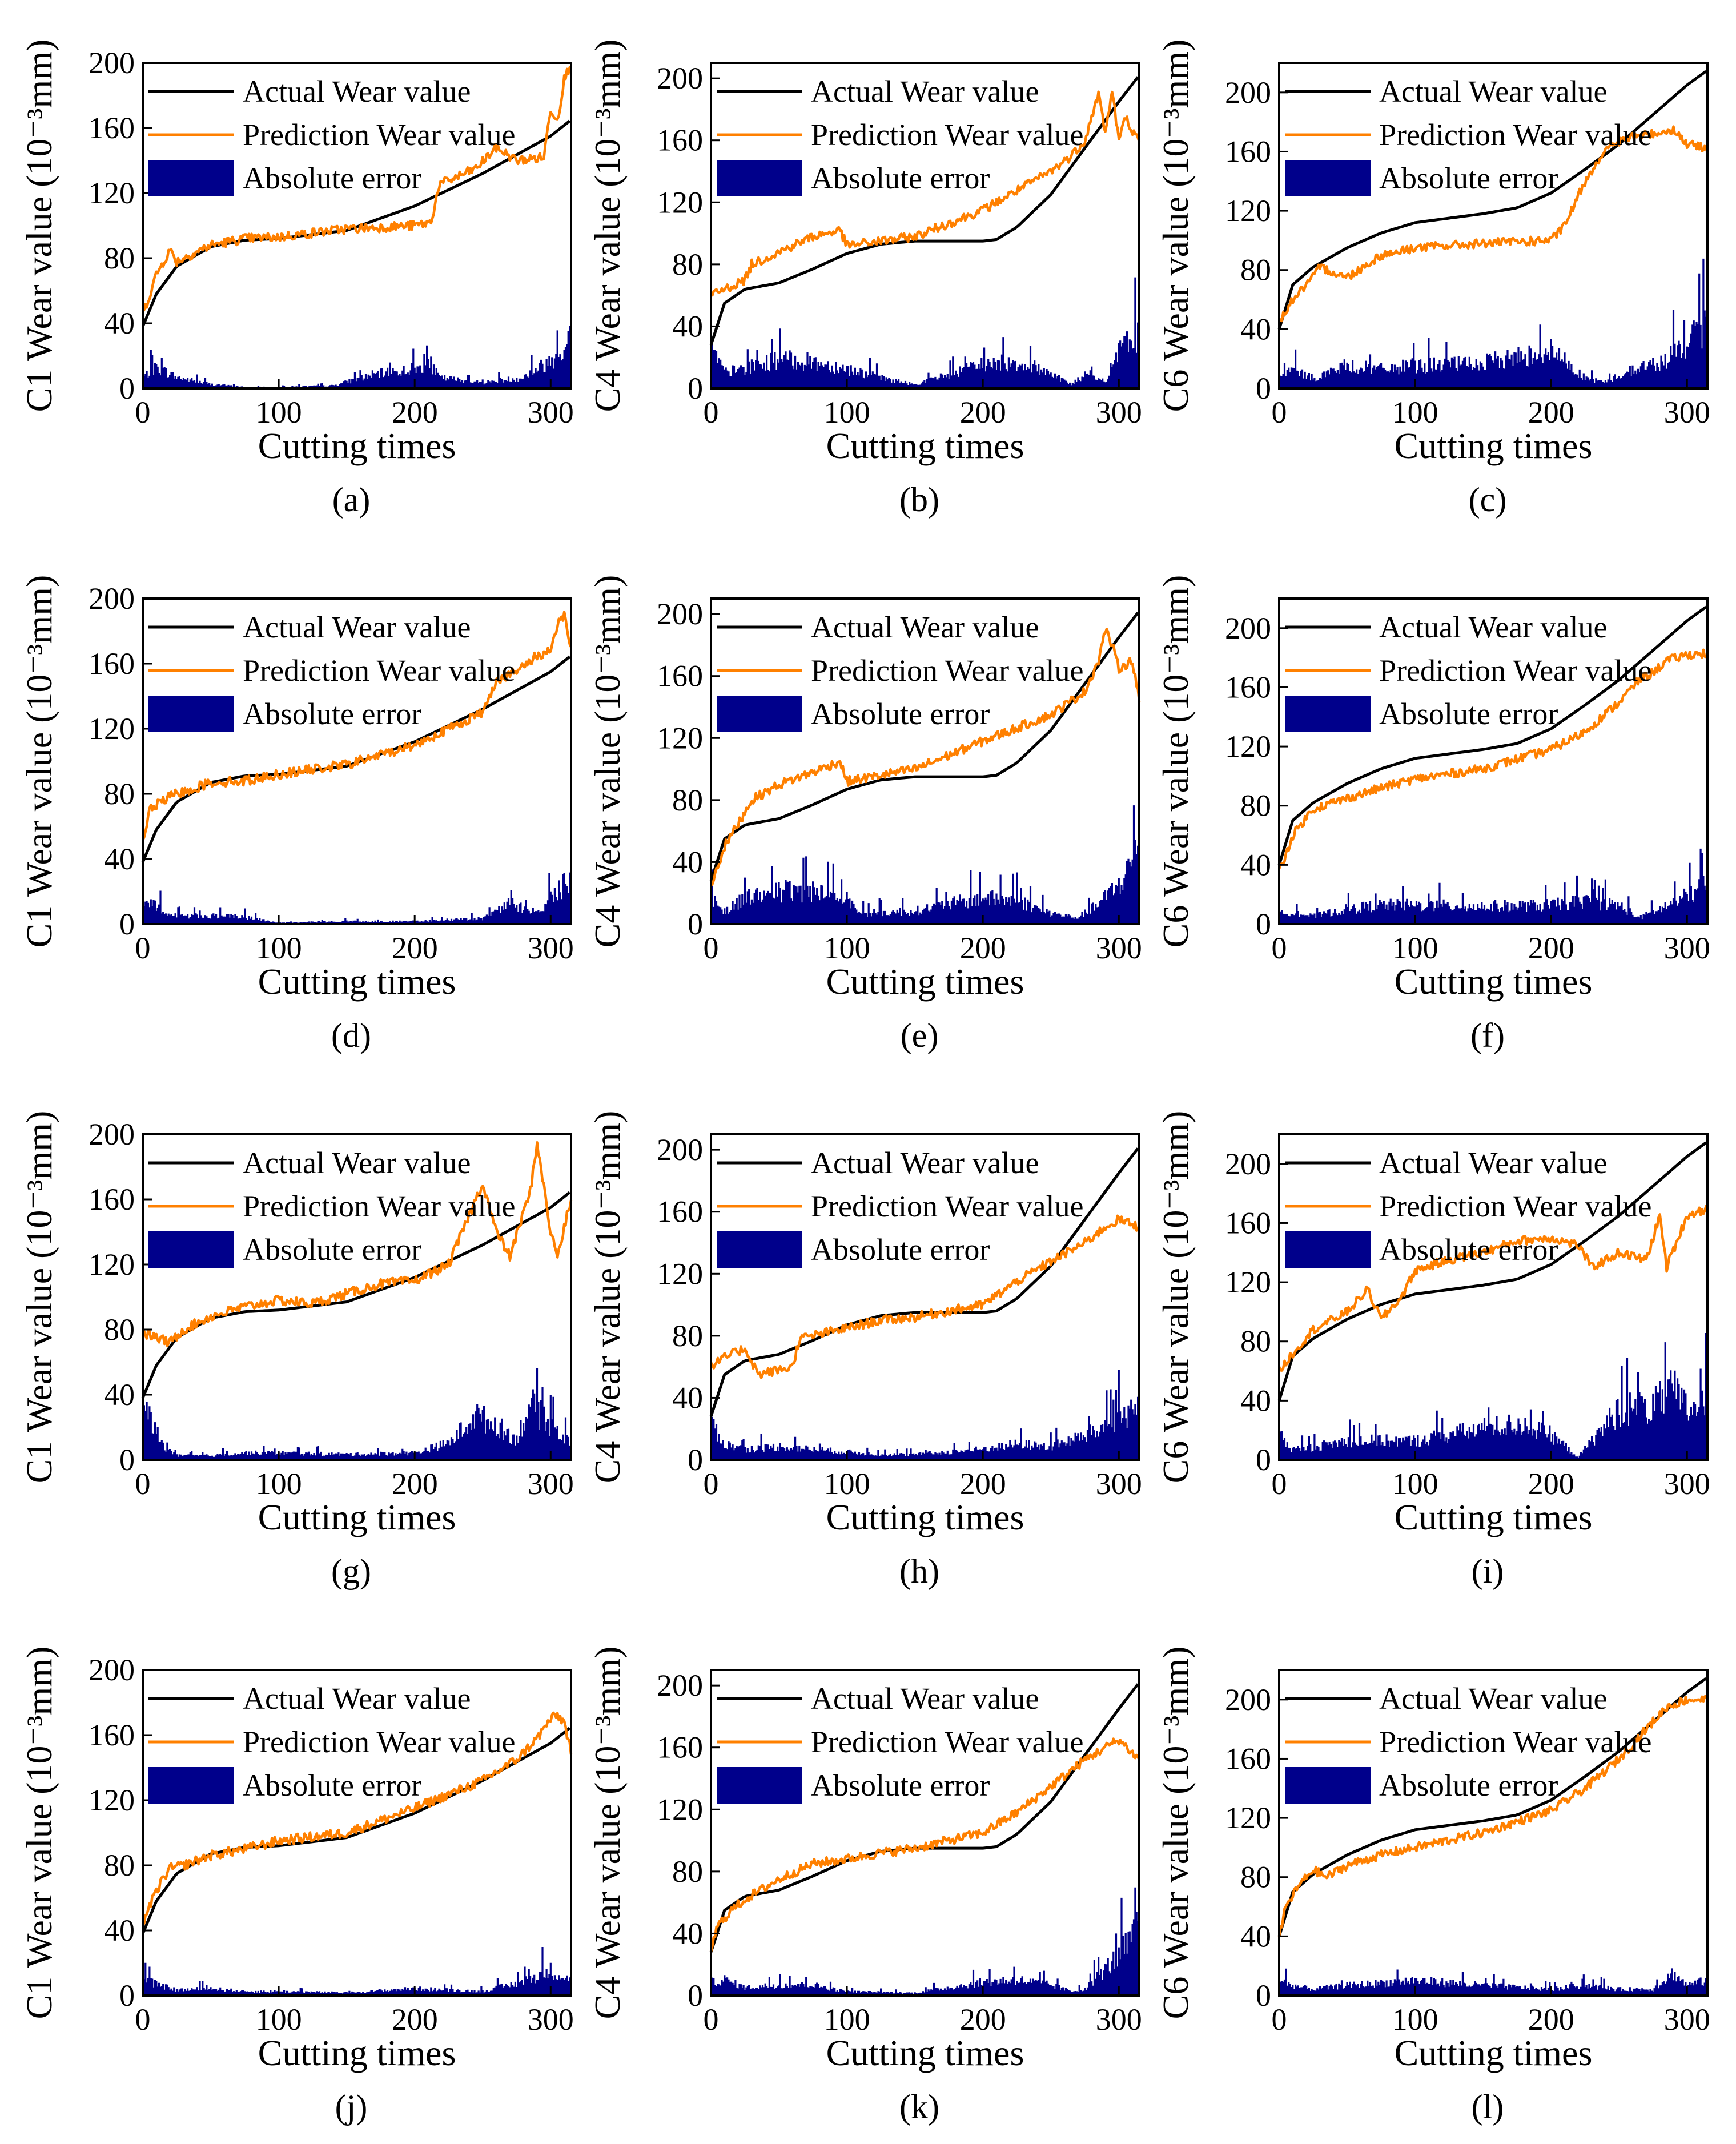 The image size is (1736, 2144). Describe the element at coordinates (1488, 500) in the screenshot. I see `panel-caption: (c)` at that location.